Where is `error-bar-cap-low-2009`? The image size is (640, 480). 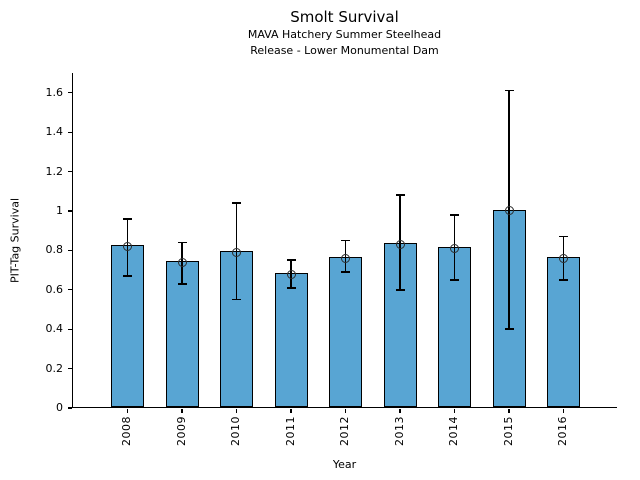
error-bar-cap-low-2009 is located at coordinates (182, 284).